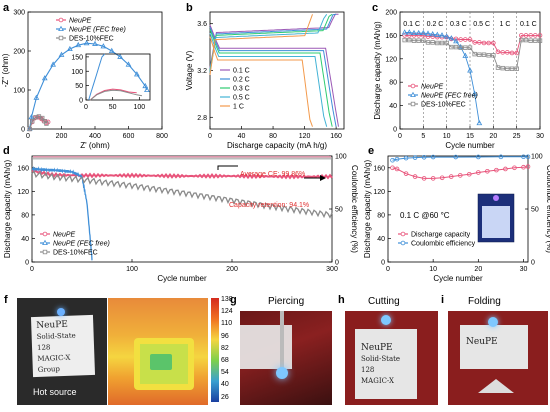 The width and height of the screenshot is (550, 412). I want to click on colorbar-tick-label: 138, so click(227, 299).